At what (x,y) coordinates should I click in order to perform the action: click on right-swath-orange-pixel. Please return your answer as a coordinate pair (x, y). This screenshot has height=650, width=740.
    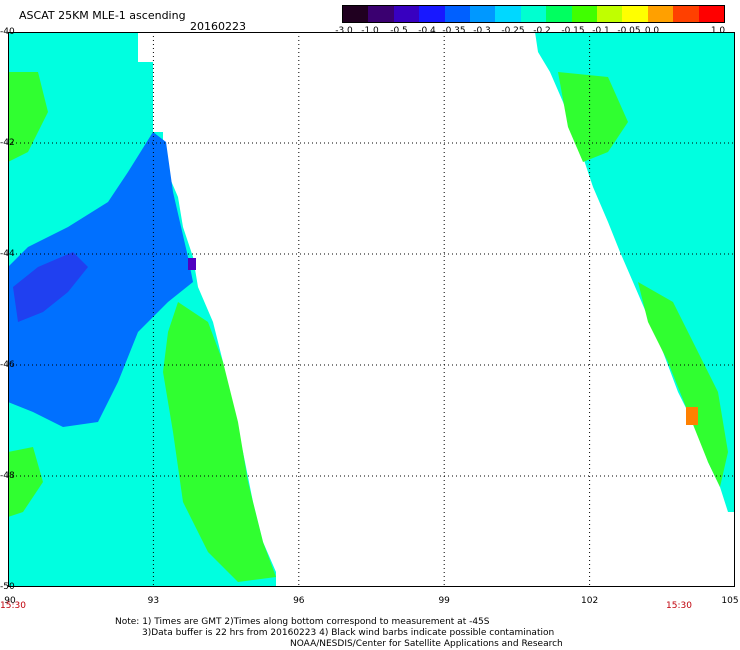
    Looking at the image, I should click on (692, 416).